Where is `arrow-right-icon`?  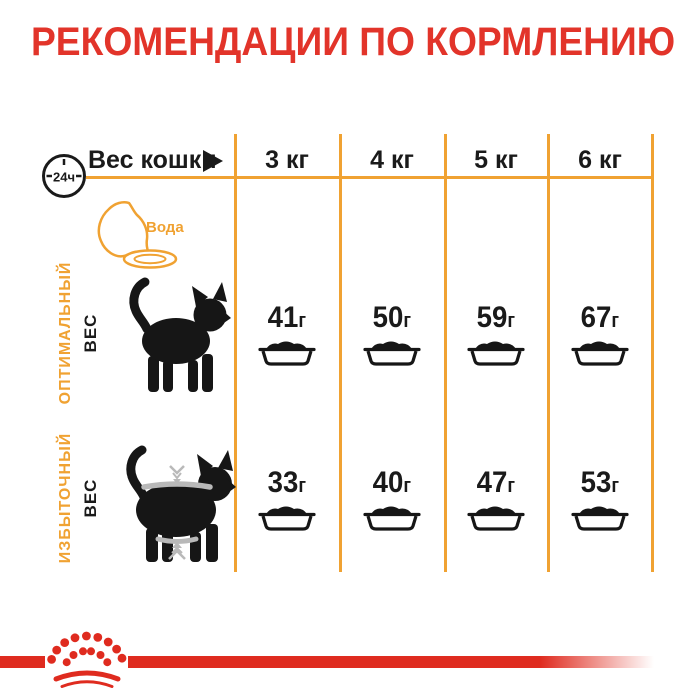 arrow-right-icon is located at coordinates (213, 161).